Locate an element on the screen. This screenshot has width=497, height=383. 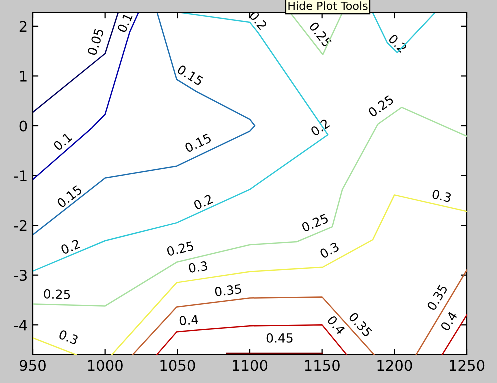
y-tick-label: -4 is located at coordinates (21, 325).